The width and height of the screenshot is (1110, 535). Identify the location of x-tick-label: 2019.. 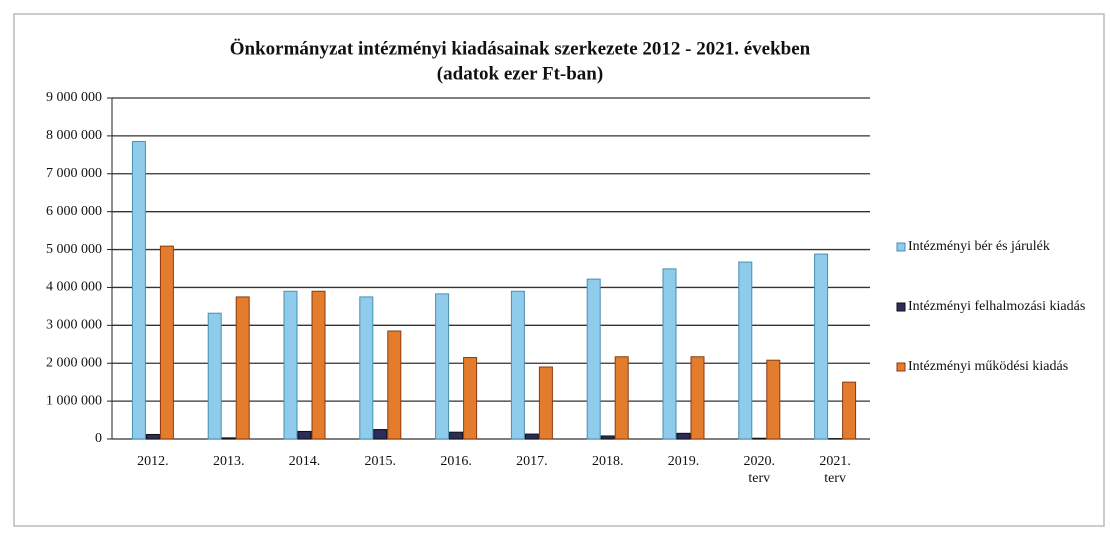
(683, 461).